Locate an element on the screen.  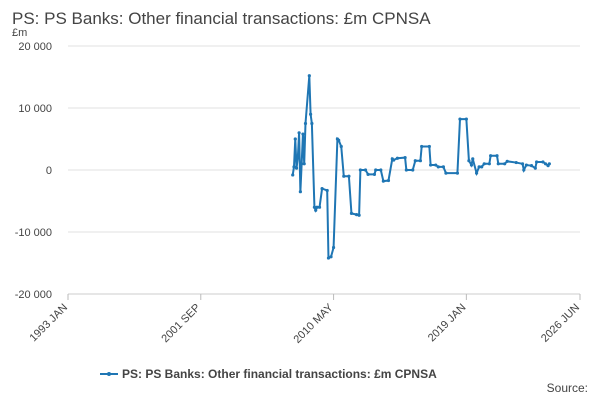
x-tick-label: 2001 SEP is located at coordinates (181, 324).